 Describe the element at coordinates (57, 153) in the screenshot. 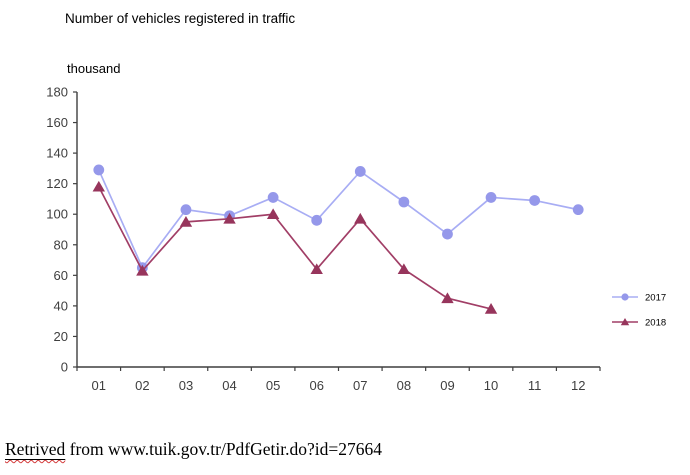

I see `y-tick-label: 140` at that location.